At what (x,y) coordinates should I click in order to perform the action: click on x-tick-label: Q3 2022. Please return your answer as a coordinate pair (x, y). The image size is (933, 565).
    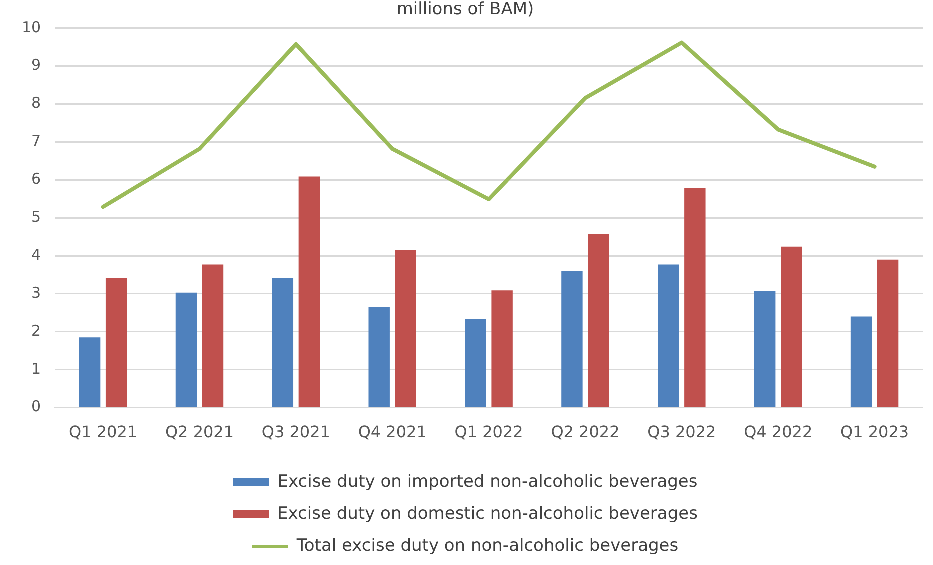
    Looking at the image, I should click on (682, 432).